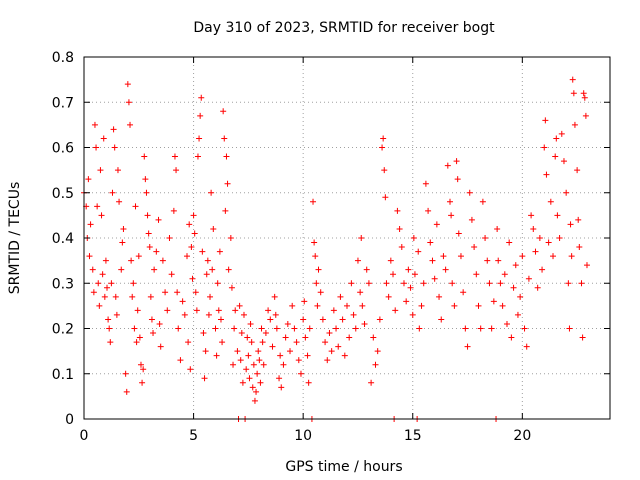 Image resolution: width=640 pixels, height=480 pixels. Describe the element at coordinates (63, 149) in the screenshot. I see `y-tick-label: 0.6` at that location.